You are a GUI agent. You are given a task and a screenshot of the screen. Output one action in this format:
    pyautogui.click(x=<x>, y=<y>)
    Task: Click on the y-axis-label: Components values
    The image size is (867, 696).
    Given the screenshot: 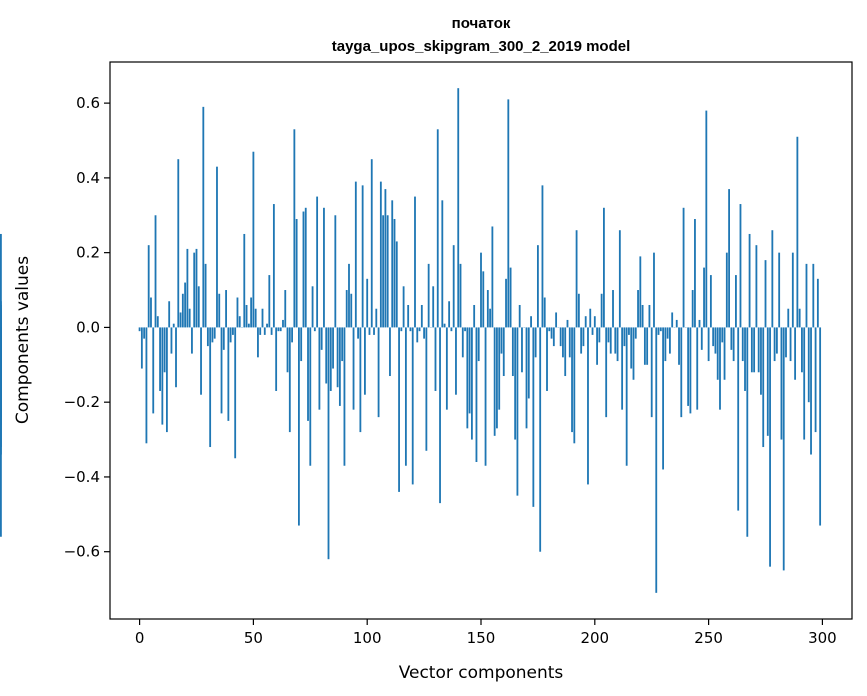 What is the action you would take?
    pyautogui.click(x=23, y=340)
    